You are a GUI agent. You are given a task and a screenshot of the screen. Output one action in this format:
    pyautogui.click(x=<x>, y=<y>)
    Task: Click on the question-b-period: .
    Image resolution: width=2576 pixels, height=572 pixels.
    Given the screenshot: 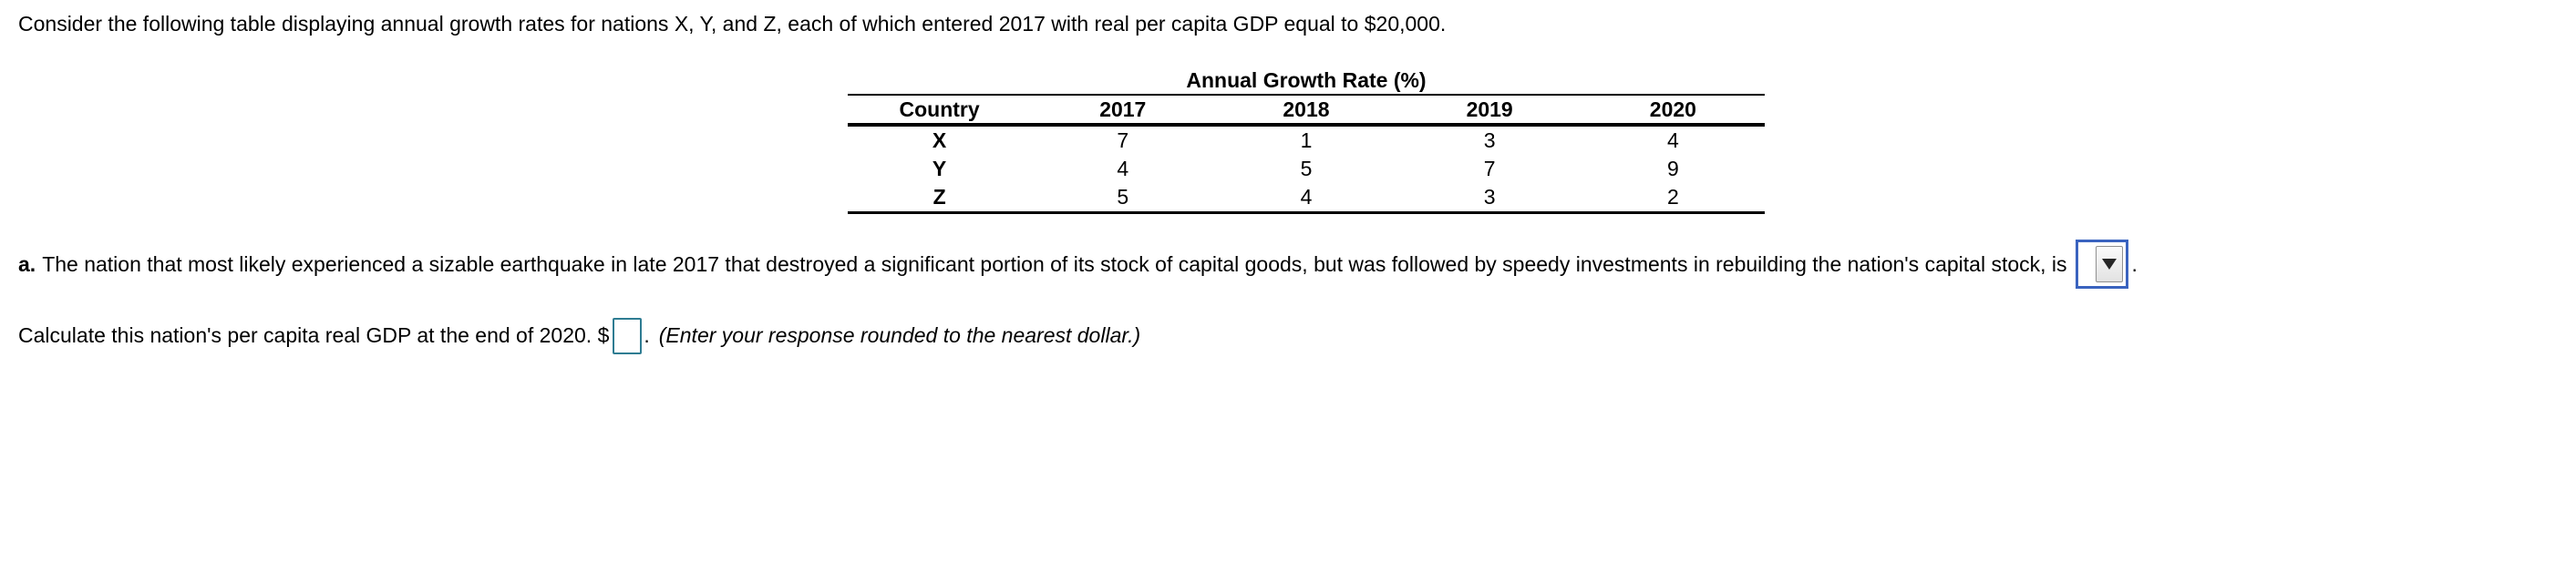 What is the action you would take?
    pyautogui.click(x=647, y=335)
    